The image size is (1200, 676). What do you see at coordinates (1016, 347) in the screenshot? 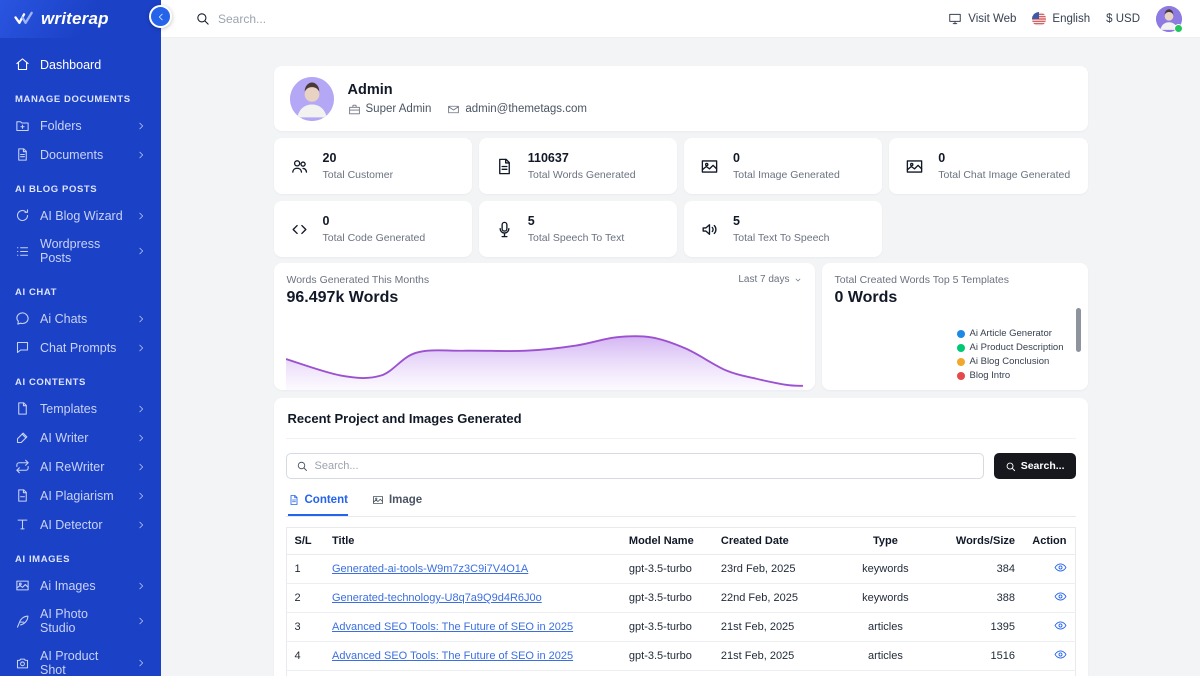
I see `legend-label: Ai Product Description` at bounding box center [1016, 347].